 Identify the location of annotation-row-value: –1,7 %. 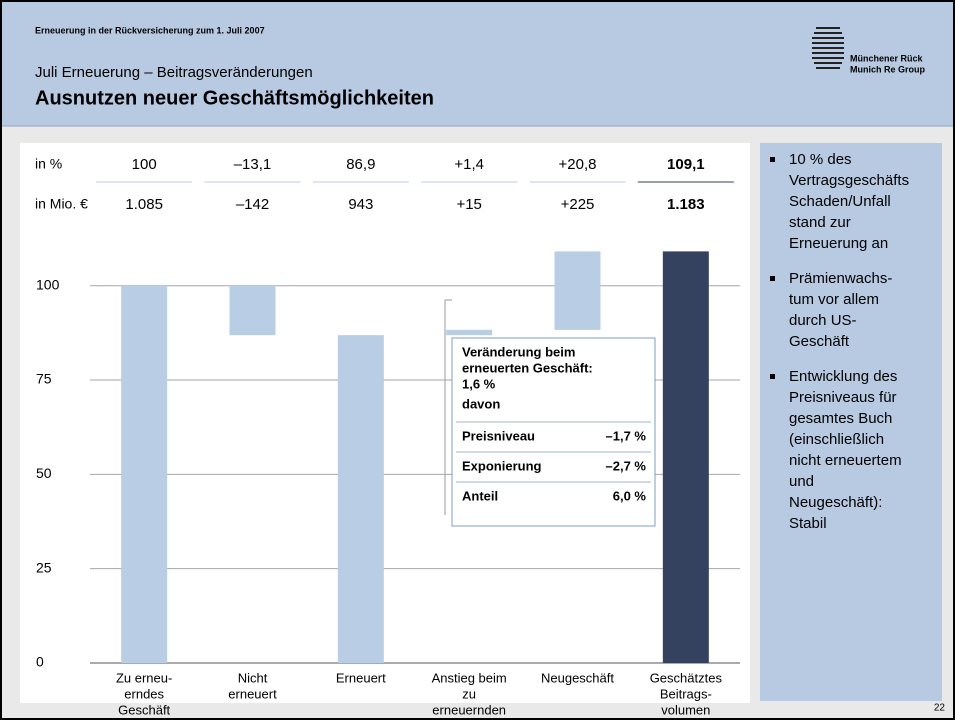
(626, 435).